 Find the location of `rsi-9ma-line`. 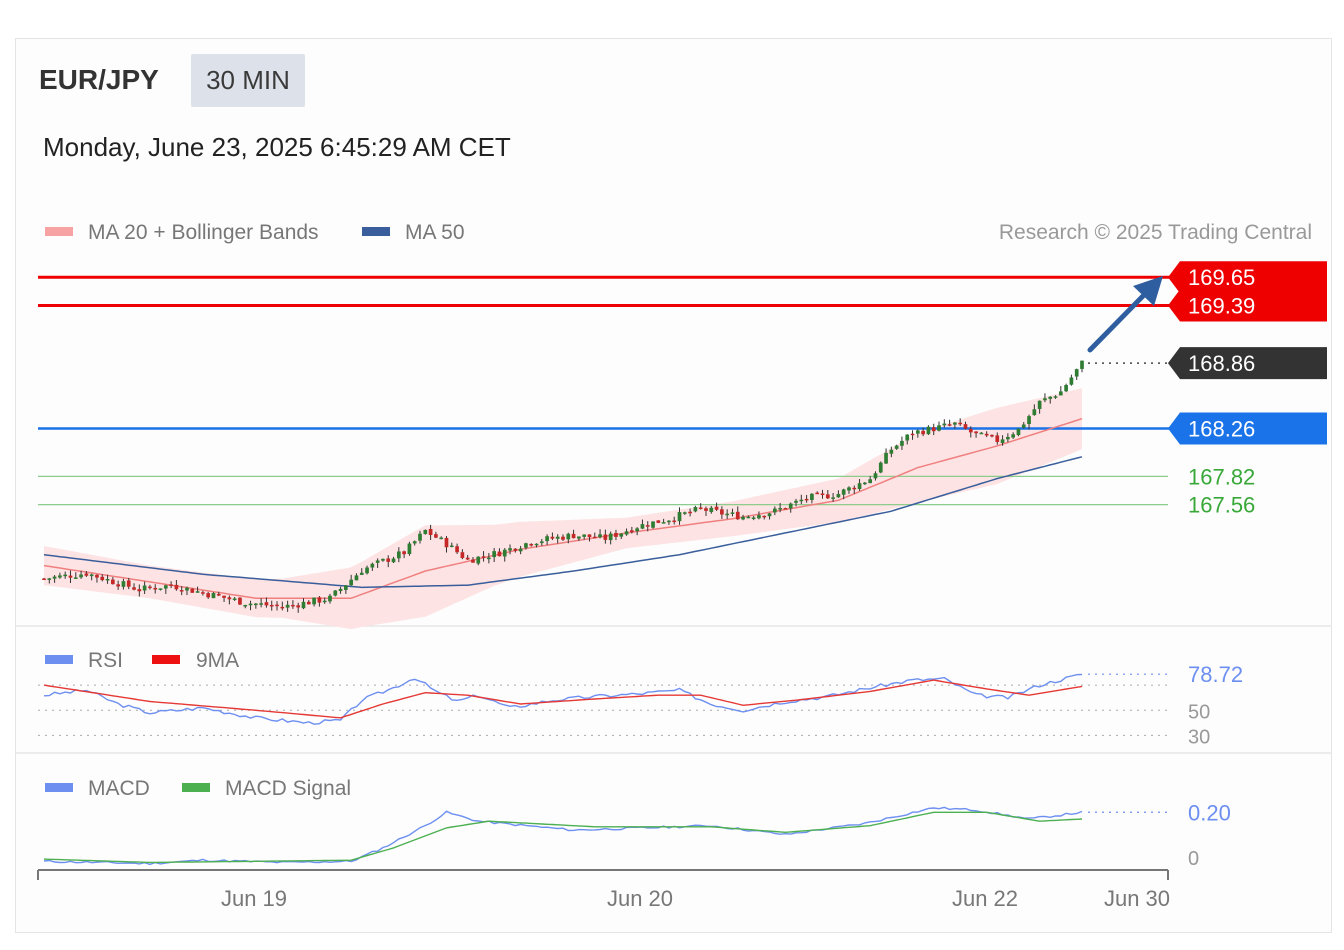

rsi-9ma-line is located at coordinates (563, 699).